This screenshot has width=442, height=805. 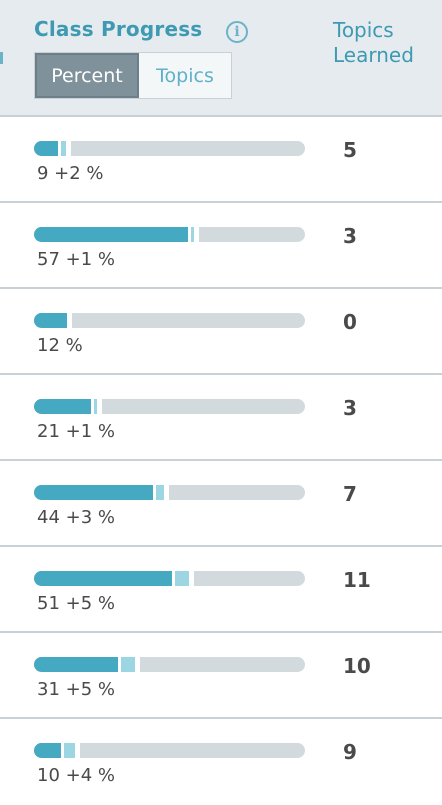 What do you see at coordinates (185, 75) in the screenshot?
I see `topics-toggle-button: Topics` at bounding box center [185, 75].